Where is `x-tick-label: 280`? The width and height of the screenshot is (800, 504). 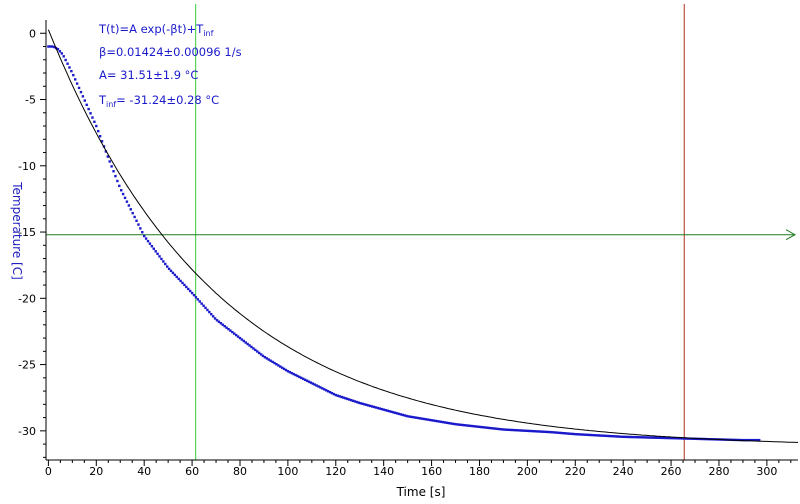 x-tick-label: 280 is located at coordinates (718, 471).